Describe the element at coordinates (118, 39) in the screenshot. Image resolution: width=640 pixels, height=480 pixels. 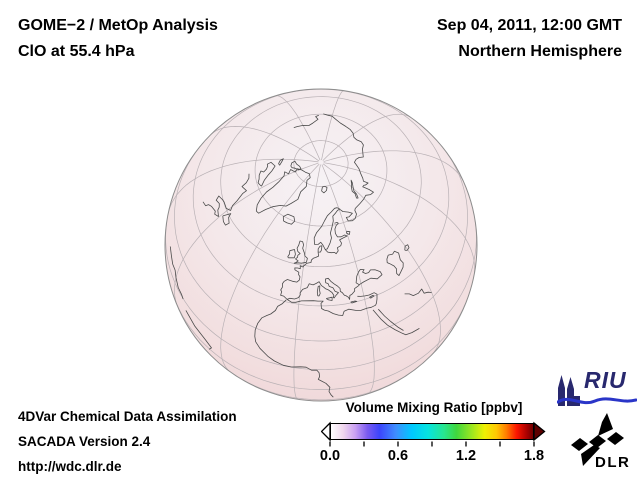
I see `header-left: GOME−2 / MetOp Analysis ClO at 55.4 hPa` at that location.